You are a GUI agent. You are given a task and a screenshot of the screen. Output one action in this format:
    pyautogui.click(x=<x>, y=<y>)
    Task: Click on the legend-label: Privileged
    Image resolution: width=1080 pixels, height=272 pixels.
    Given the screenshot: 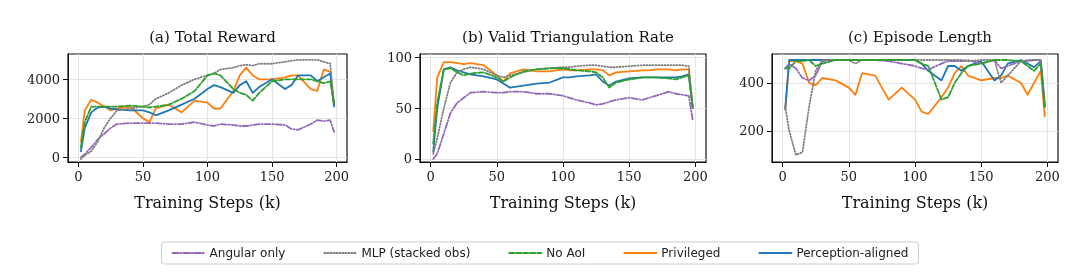 What is the action you would take?
    pyautogui.click(x=691, y=253)
    